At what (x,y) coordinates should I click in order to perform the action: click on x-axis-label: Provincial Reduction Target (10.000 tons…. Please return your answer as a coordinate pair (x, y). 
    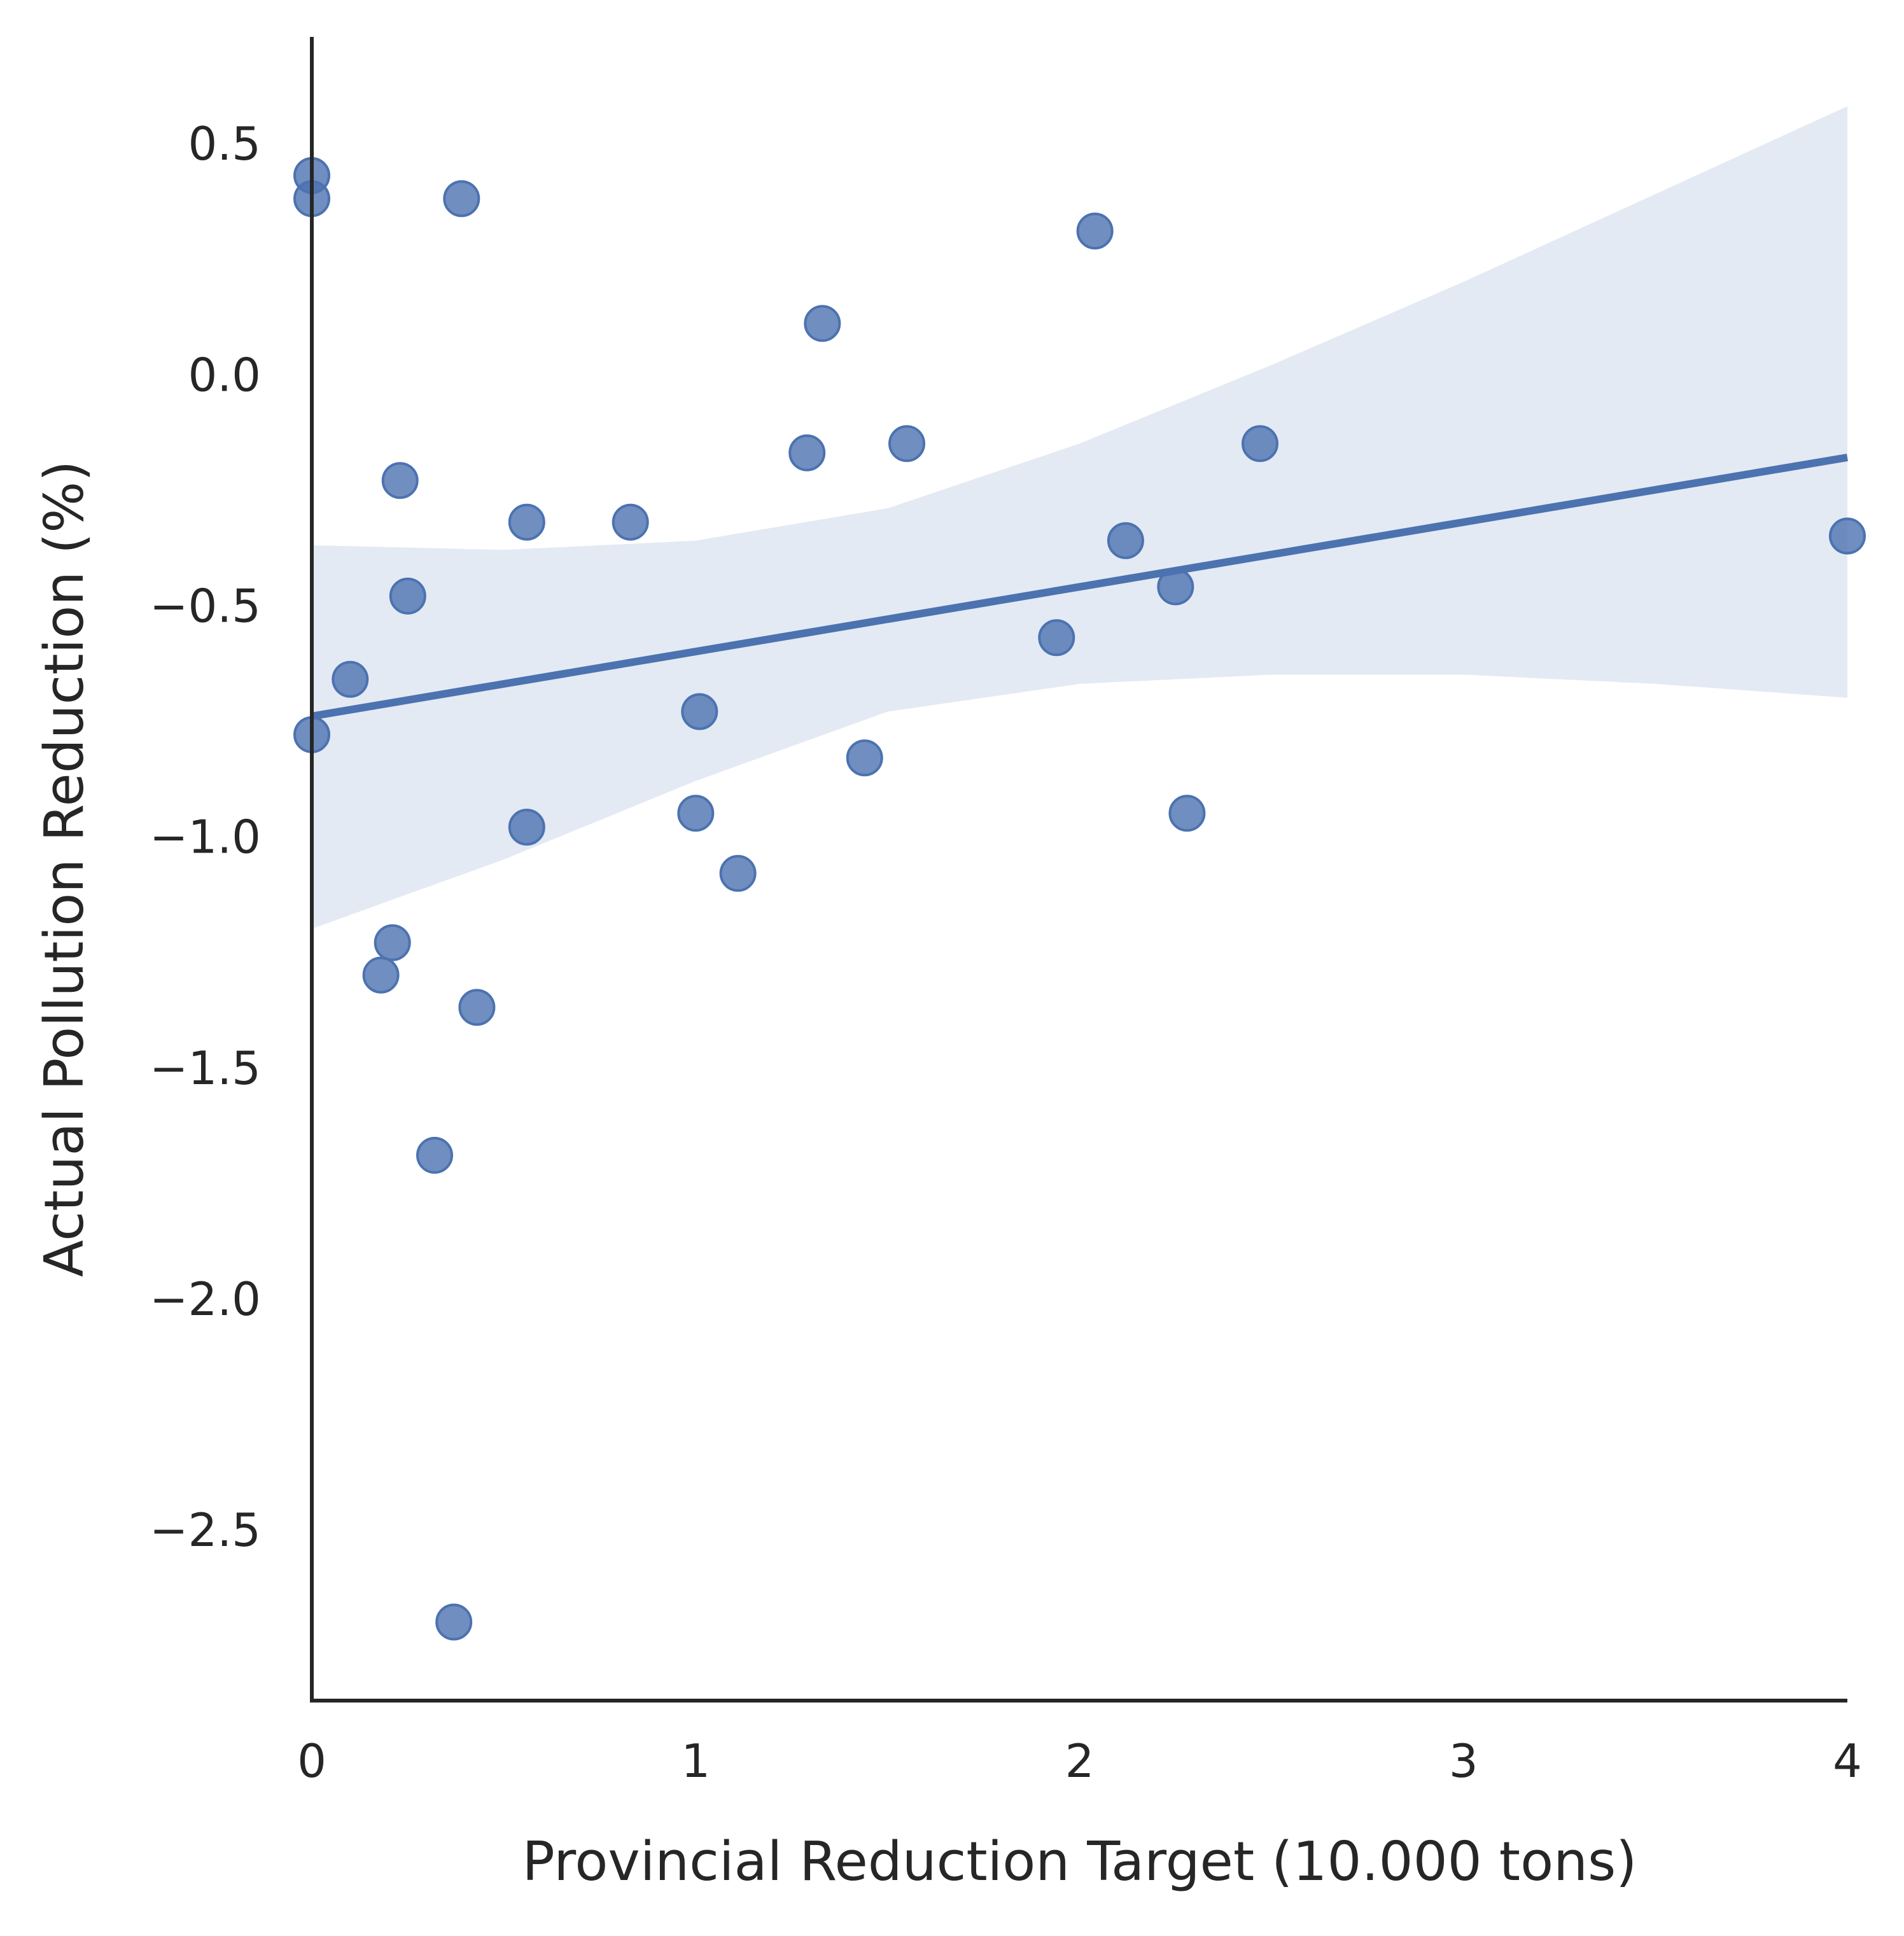
    Looking at the image, I should click on (1079, 1861).